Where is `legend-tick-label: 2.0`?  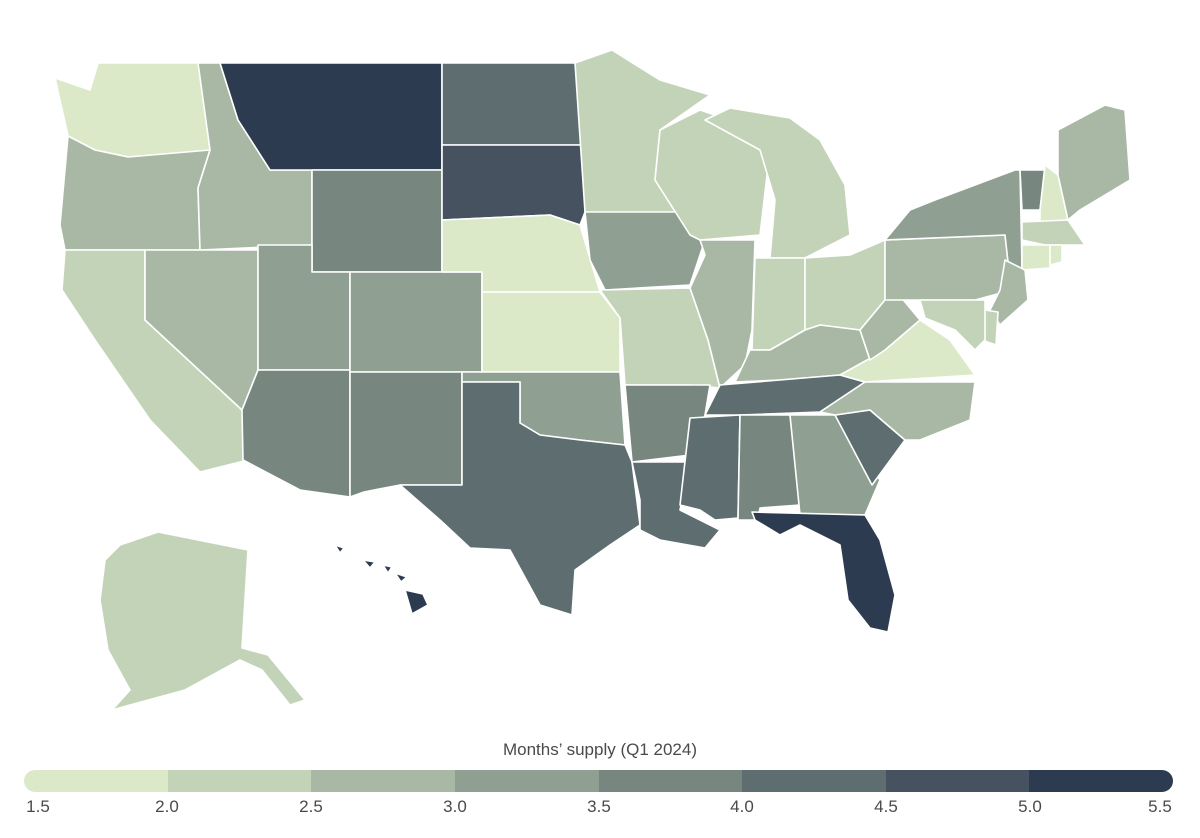 legend-tick-label: 2.0 is located at coordinates (167, 806).